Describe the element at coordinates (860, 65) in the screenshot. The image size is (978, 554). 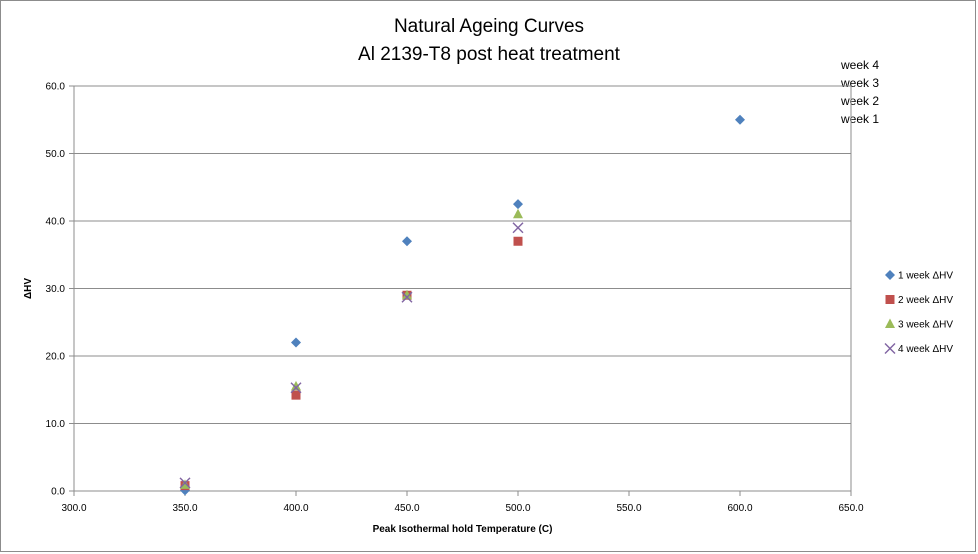
I see `side-note: week 4` at that location.